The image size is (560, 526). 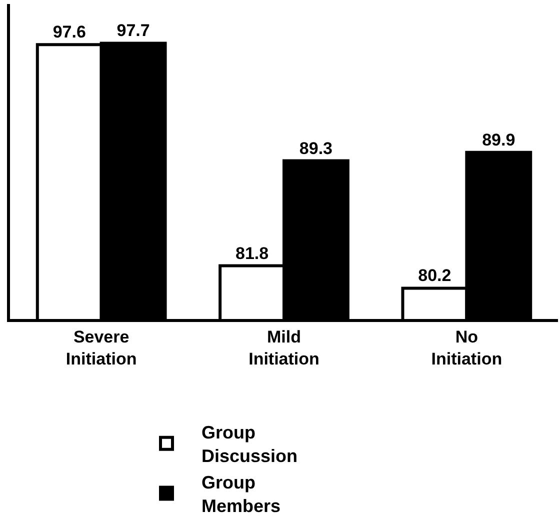 What do you see at coordinates (101, 347) in the screenshot?
I see `x-tick-label: Severe Initiation` at bounding box center [101, 347].